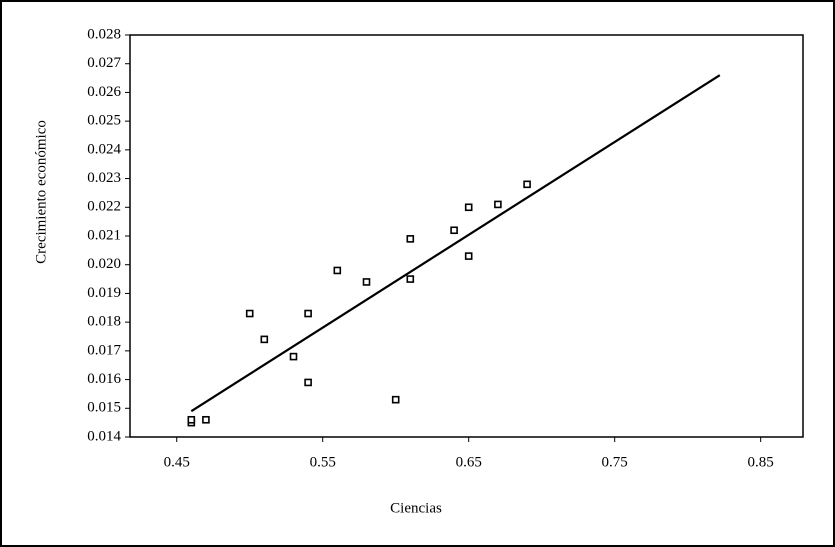  What do you see at coordinates (104, 207) in the screenshot?
I see `y-tick-label: 0.022` at bounding box center [104, 207].